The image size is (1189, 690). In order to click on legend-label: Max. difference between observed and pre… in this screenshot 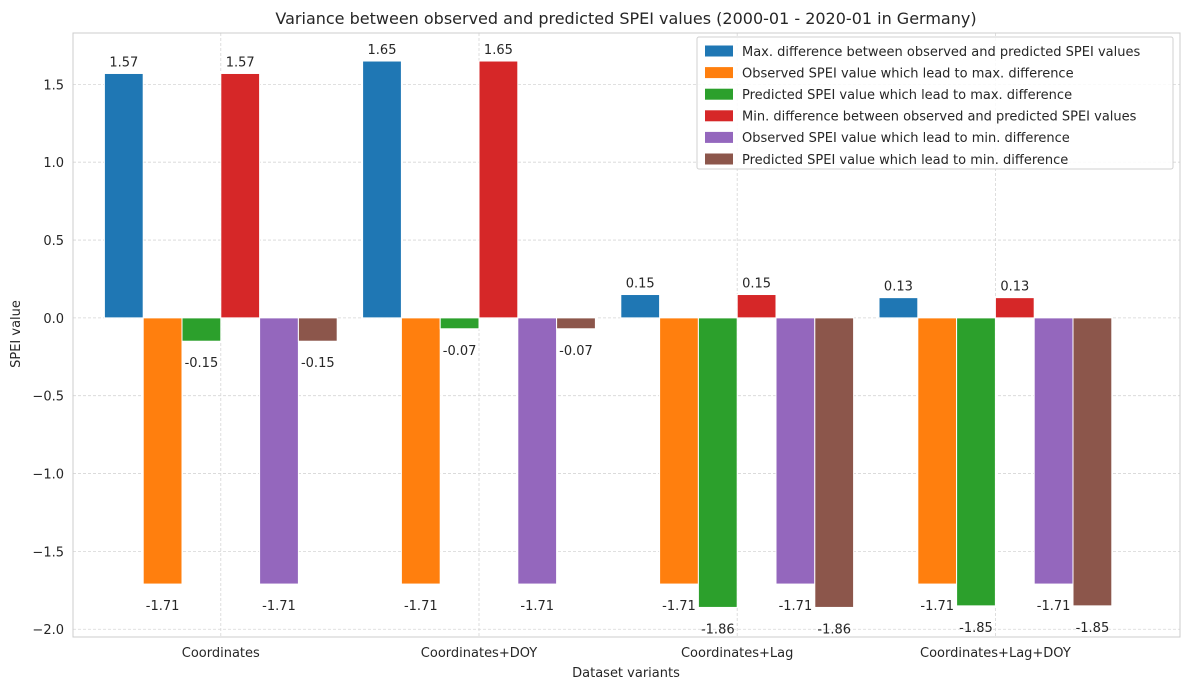, I will do `click(941, 52)`.